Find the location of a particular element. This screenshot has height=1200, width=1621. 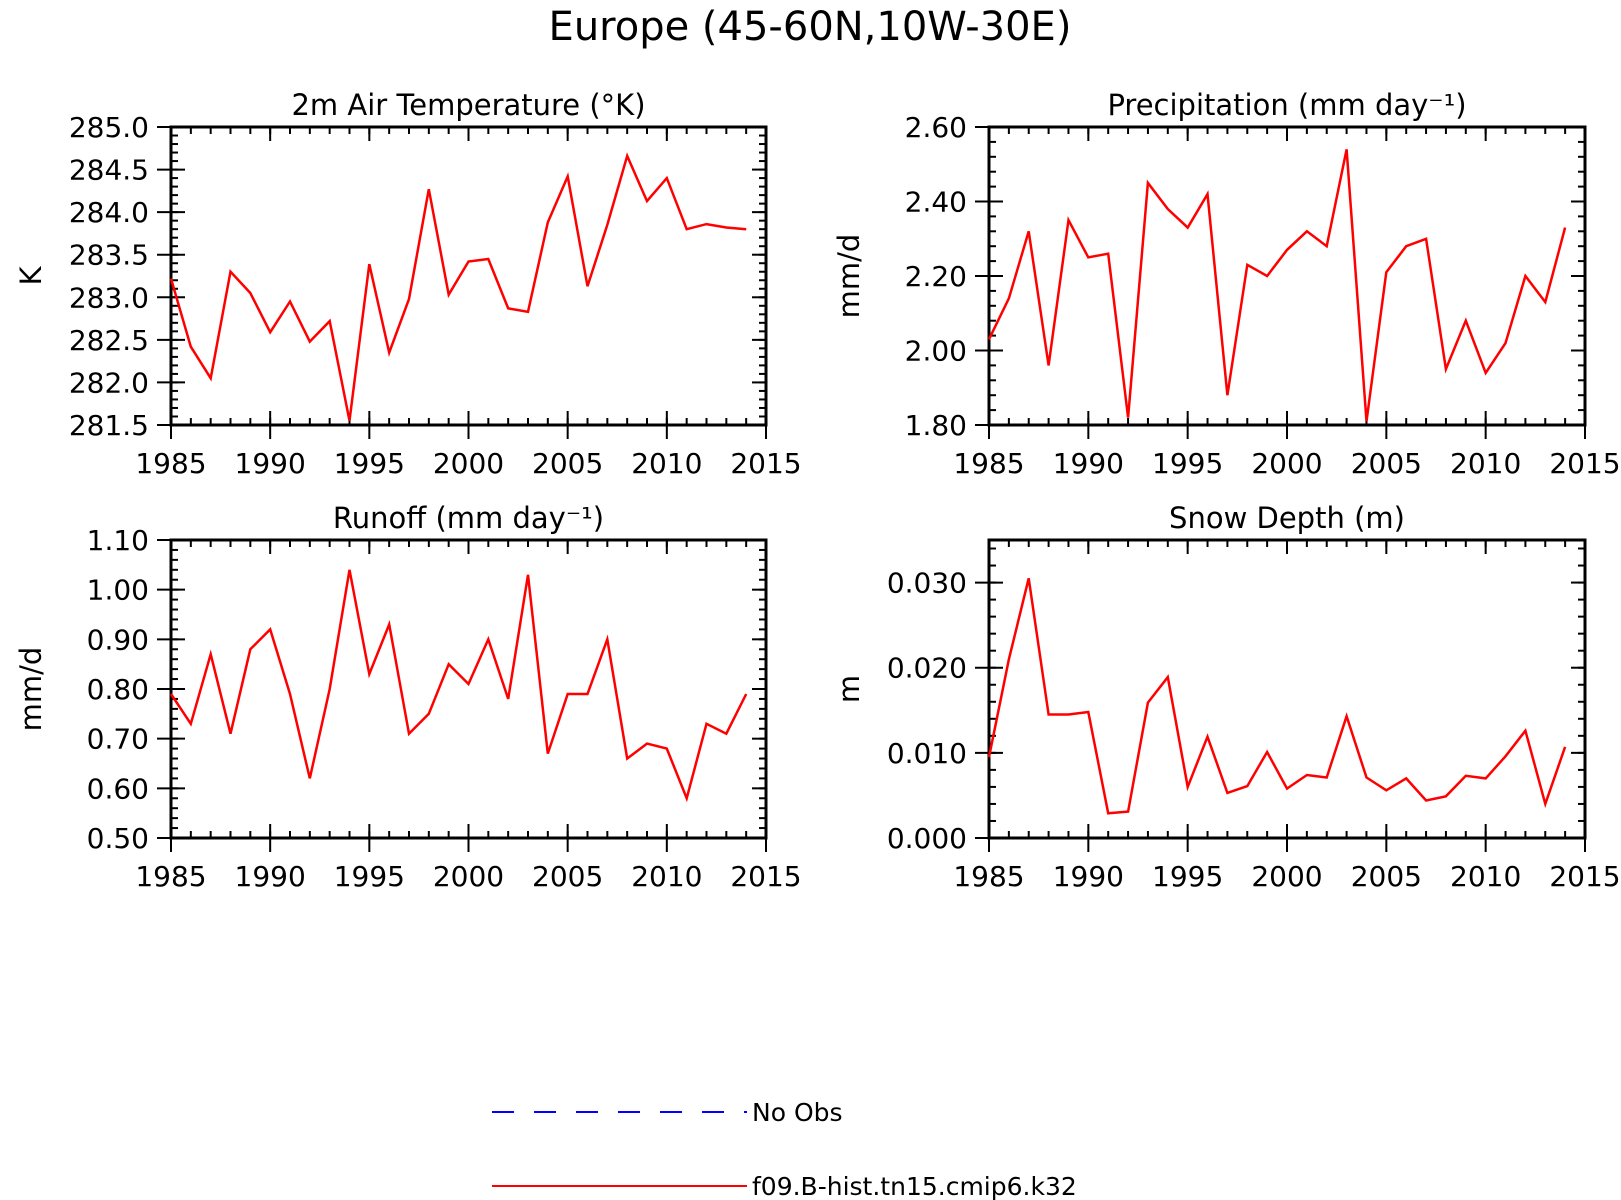

y-tick-label: 2.40 is located at coordinates (936, 202).